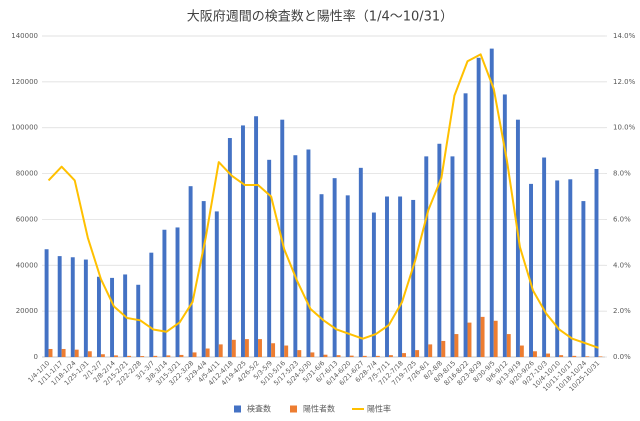 The width and height of the screenshot is (640, 421). I want to click on y-tick-label: 0, so click(36, 357).